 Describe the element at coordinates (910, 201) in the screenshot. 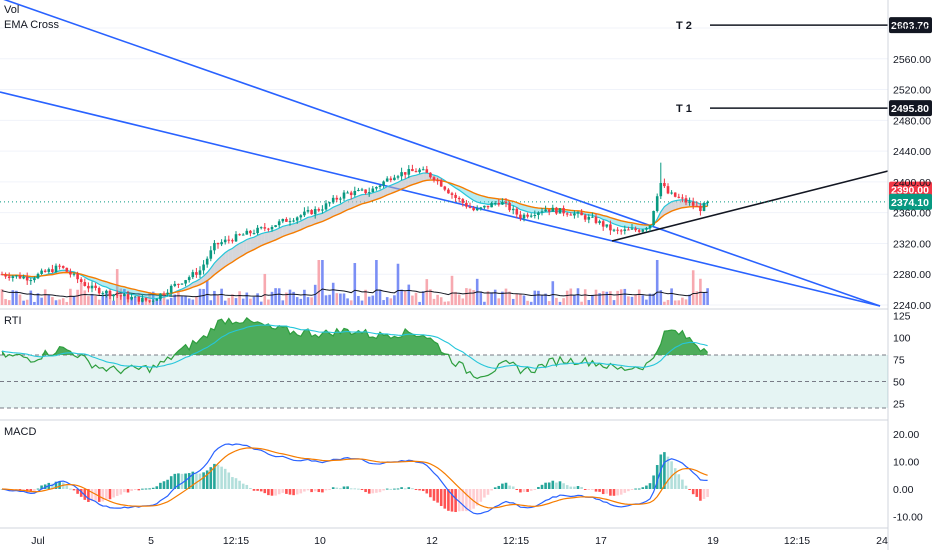

I see `price-tag` at that location.